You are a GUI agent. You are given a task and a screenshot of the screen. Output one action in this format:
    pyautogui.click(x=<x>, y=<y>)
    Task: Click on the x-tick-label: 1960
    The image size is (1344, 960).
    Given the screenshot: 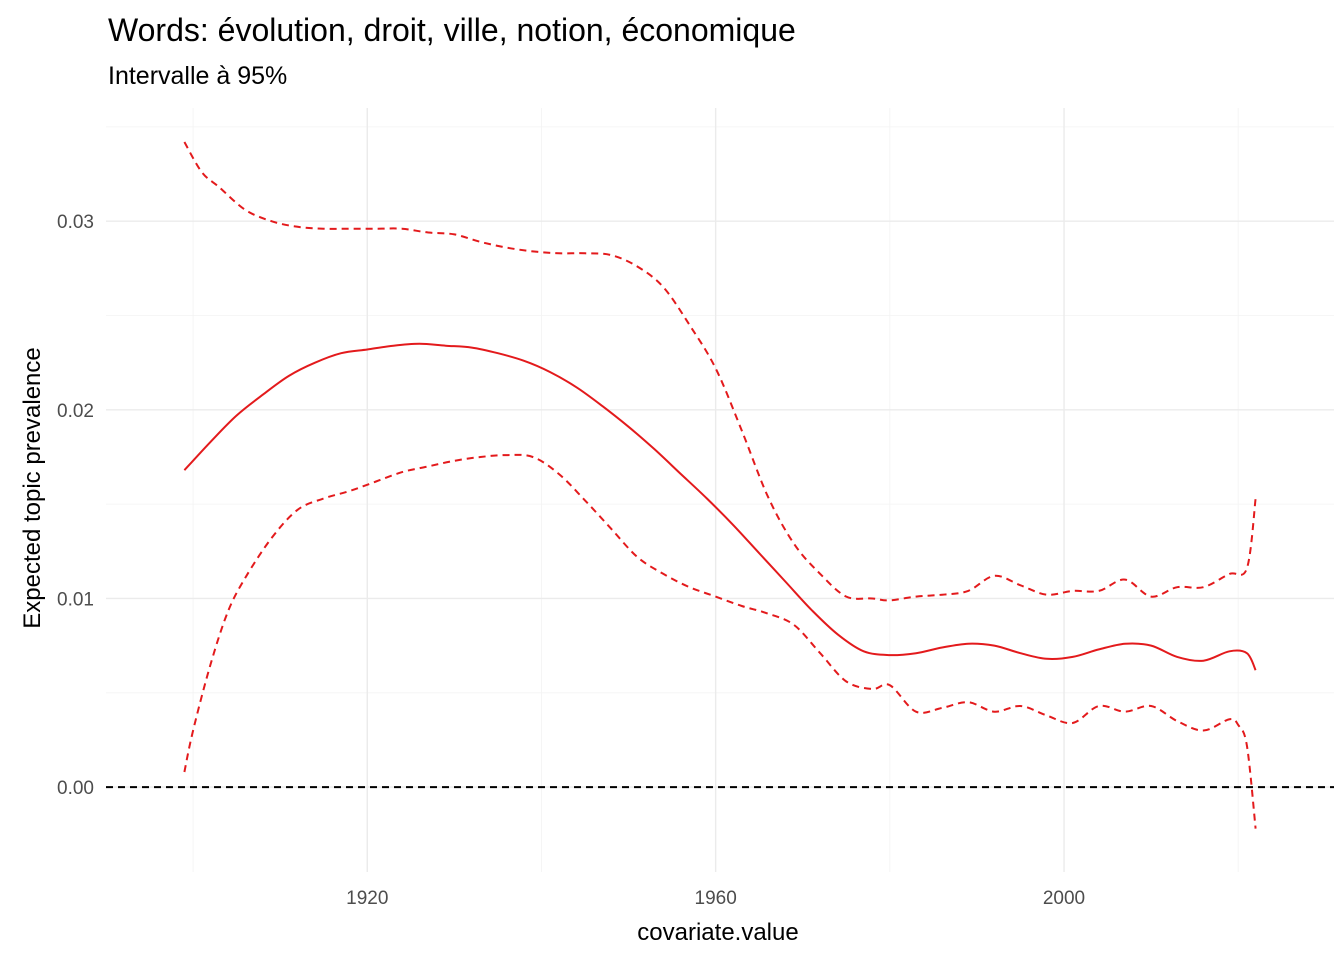 What is the action you would take?
    pyautogui.click(x=716, y=898)
    